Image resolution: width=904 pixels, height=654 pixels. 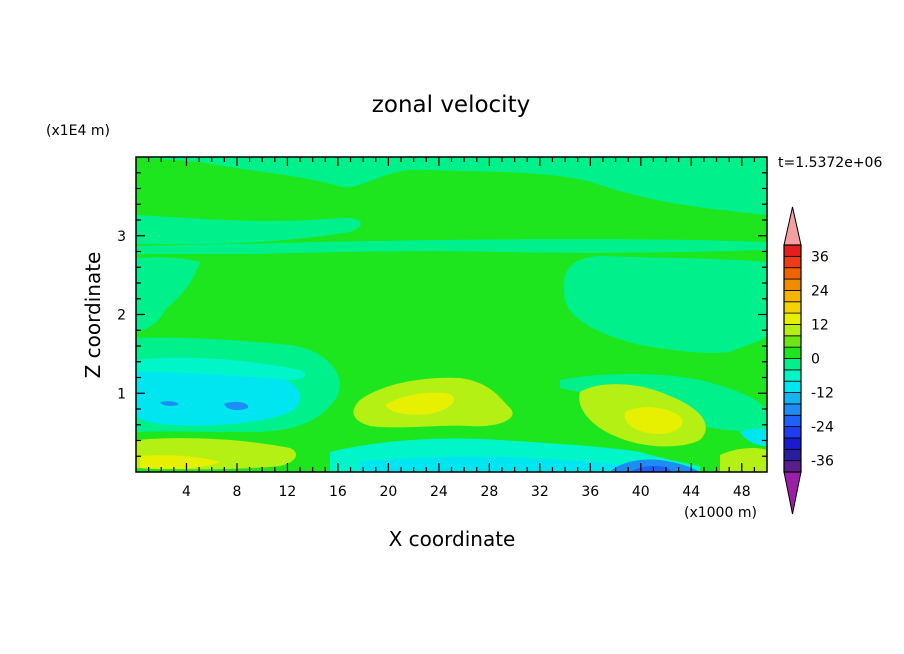 I want to click on x-tick-label: 48, so click(x=742, y=492).